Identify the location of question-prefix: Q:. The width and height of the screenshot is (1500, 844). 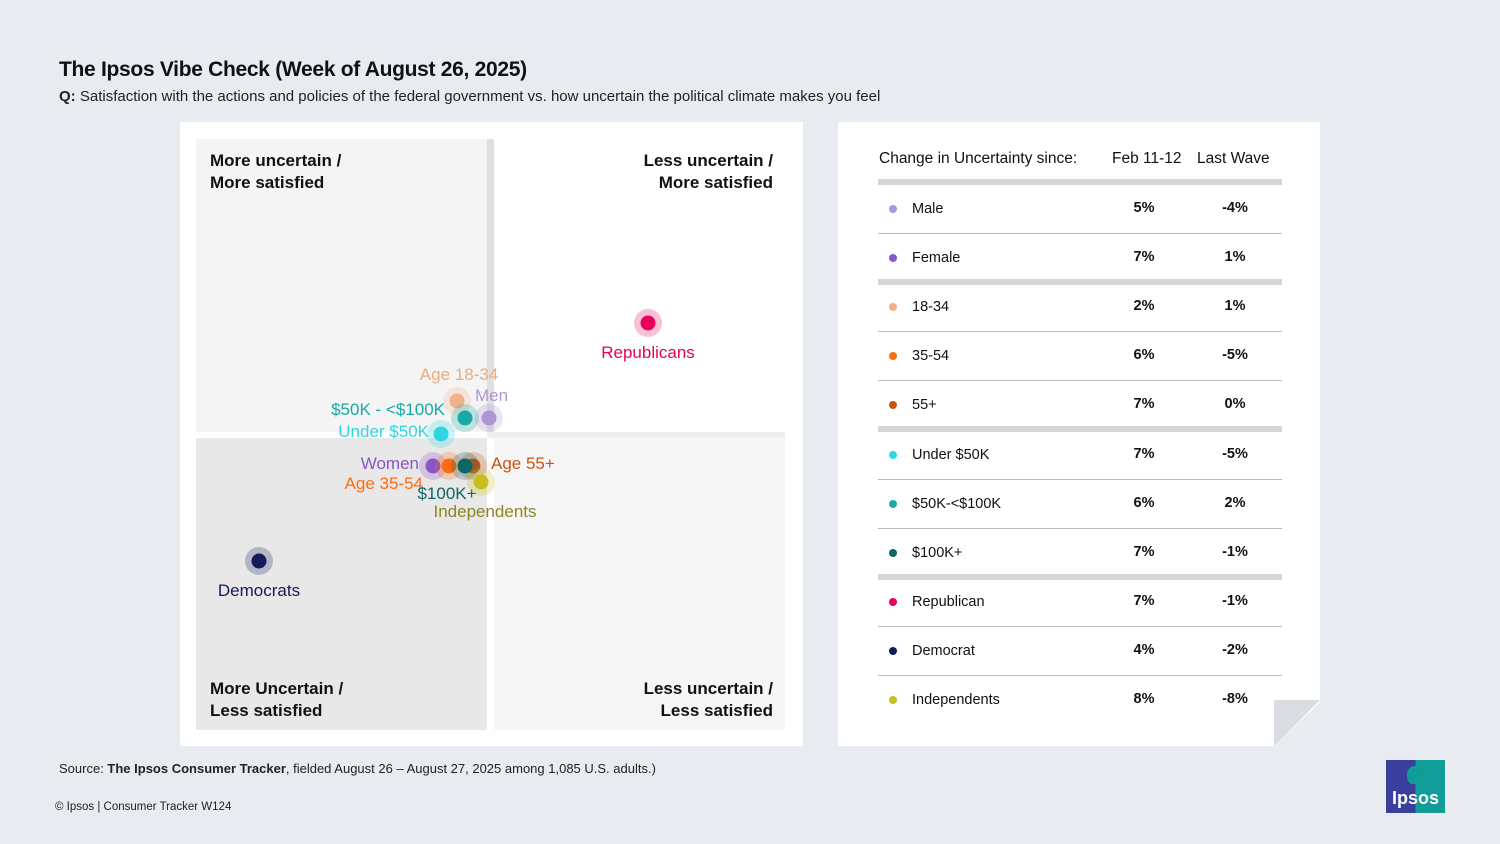
(67, 96).